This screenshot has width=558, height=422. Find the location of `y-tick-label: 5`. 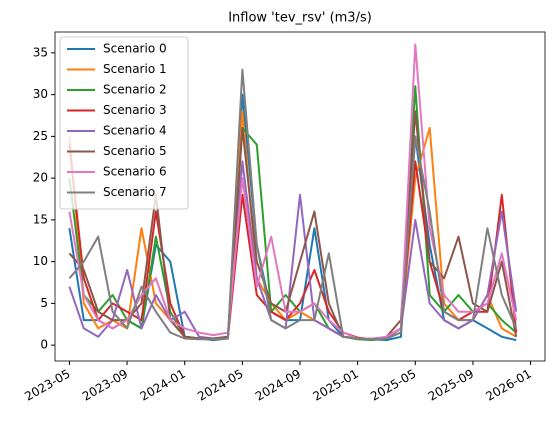

y-tick-label: 5 is located at coordinates (44, 303).